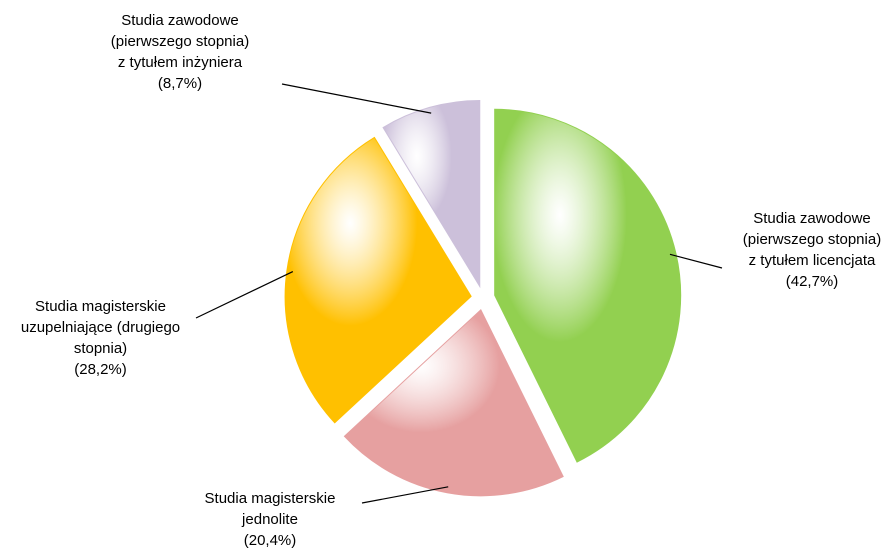 This screenshot has height=552, width=894. What do you see at coordinates (100, 369) in the screenshot?
I see `value-label: (28,2%)` at bounding box center [100, 369].